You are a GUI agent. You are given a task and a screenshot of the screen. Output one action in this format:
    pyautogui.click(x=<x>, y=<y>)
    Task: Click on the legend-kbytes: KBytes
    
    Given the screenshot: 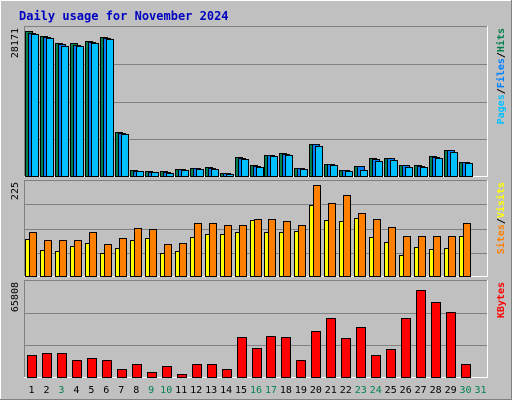 What is the action you would take?
    pyautogui.click(x=501, y=300)
    